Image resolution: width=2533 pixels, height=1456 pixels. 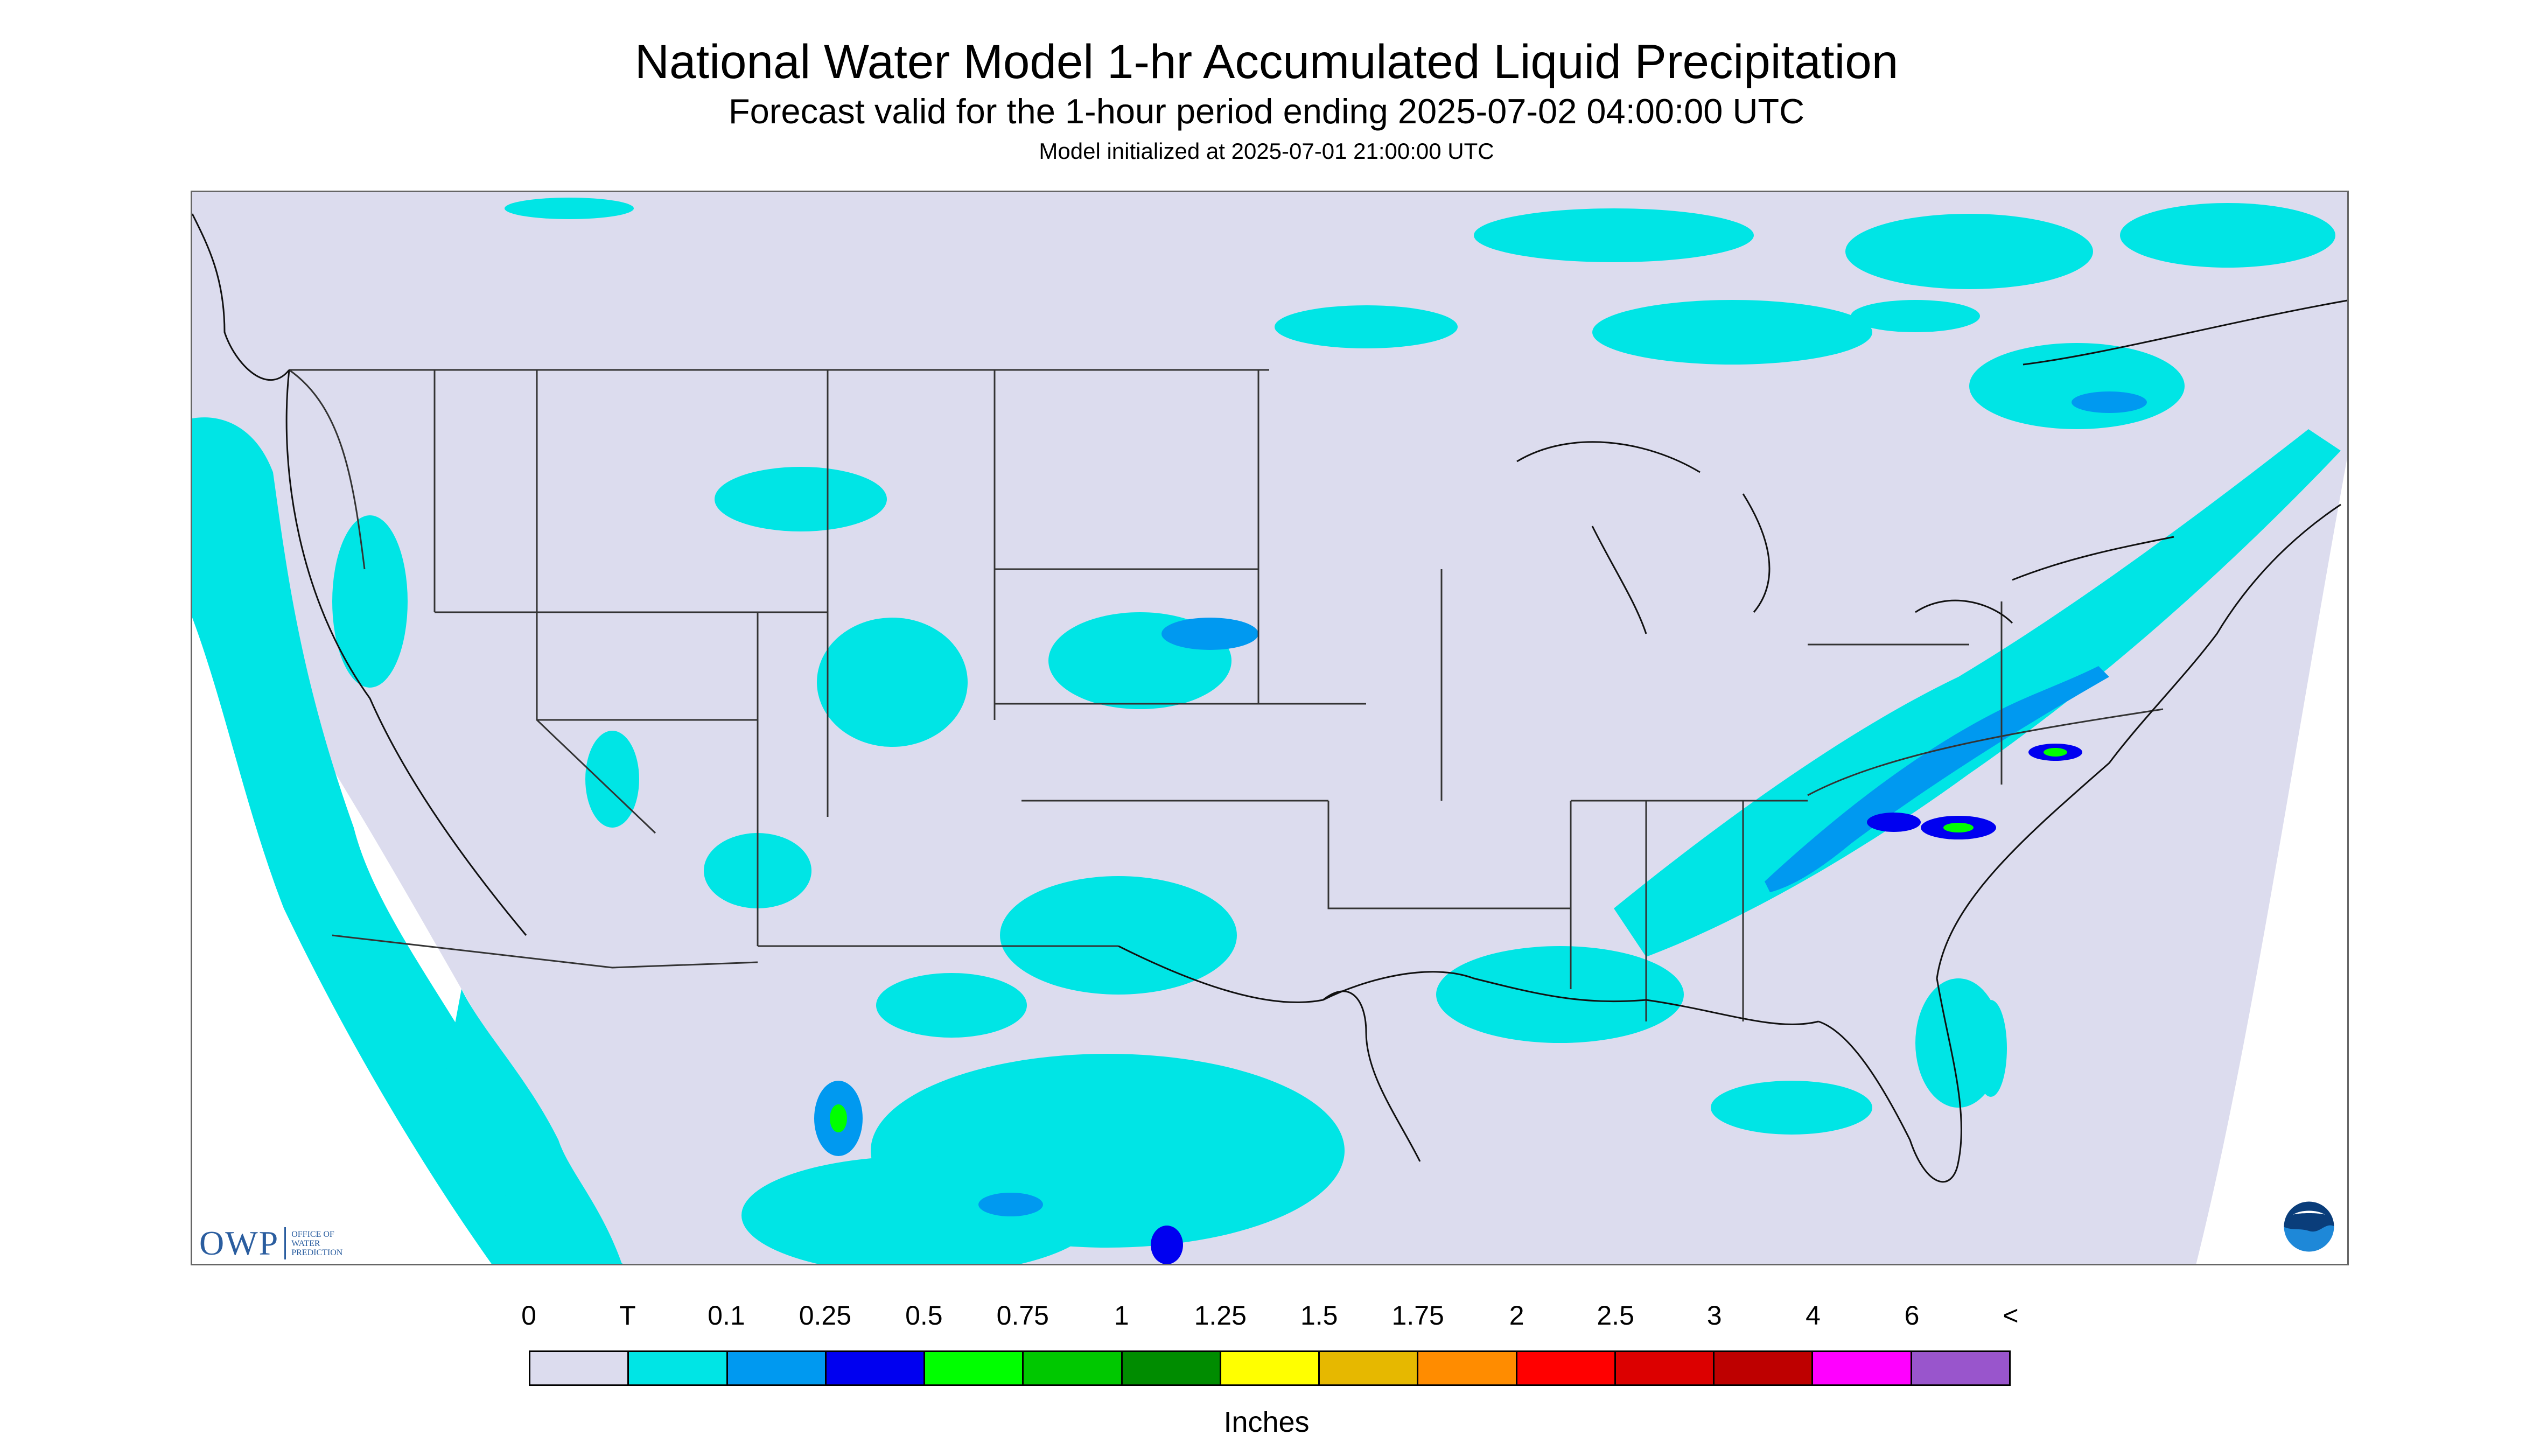 I want to click on owp-letters: OWP, so click(x=239, y=1243).